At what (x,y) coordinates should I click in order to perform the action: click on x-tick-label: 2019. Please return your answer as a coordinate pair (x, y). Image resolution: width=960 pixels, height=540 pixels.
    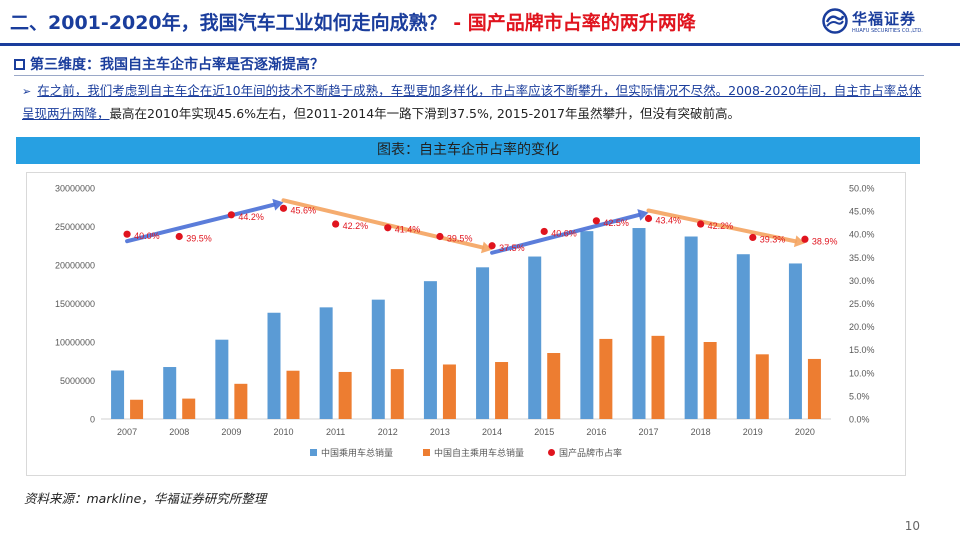
    Looking at the image, I should click on (753, 432).